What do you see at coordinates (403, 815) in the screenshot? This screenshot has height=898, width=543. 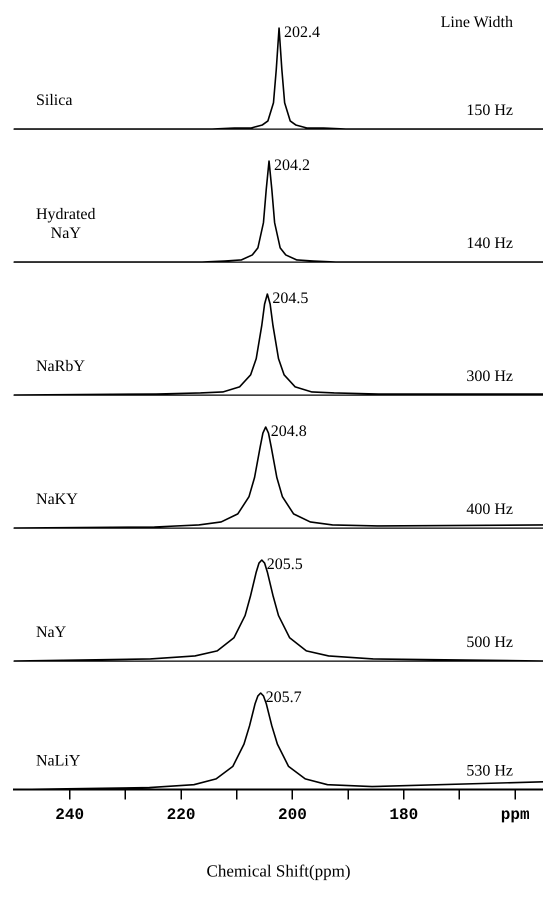 I see `x-tick-label: 180` at bounding box center [403, 815].